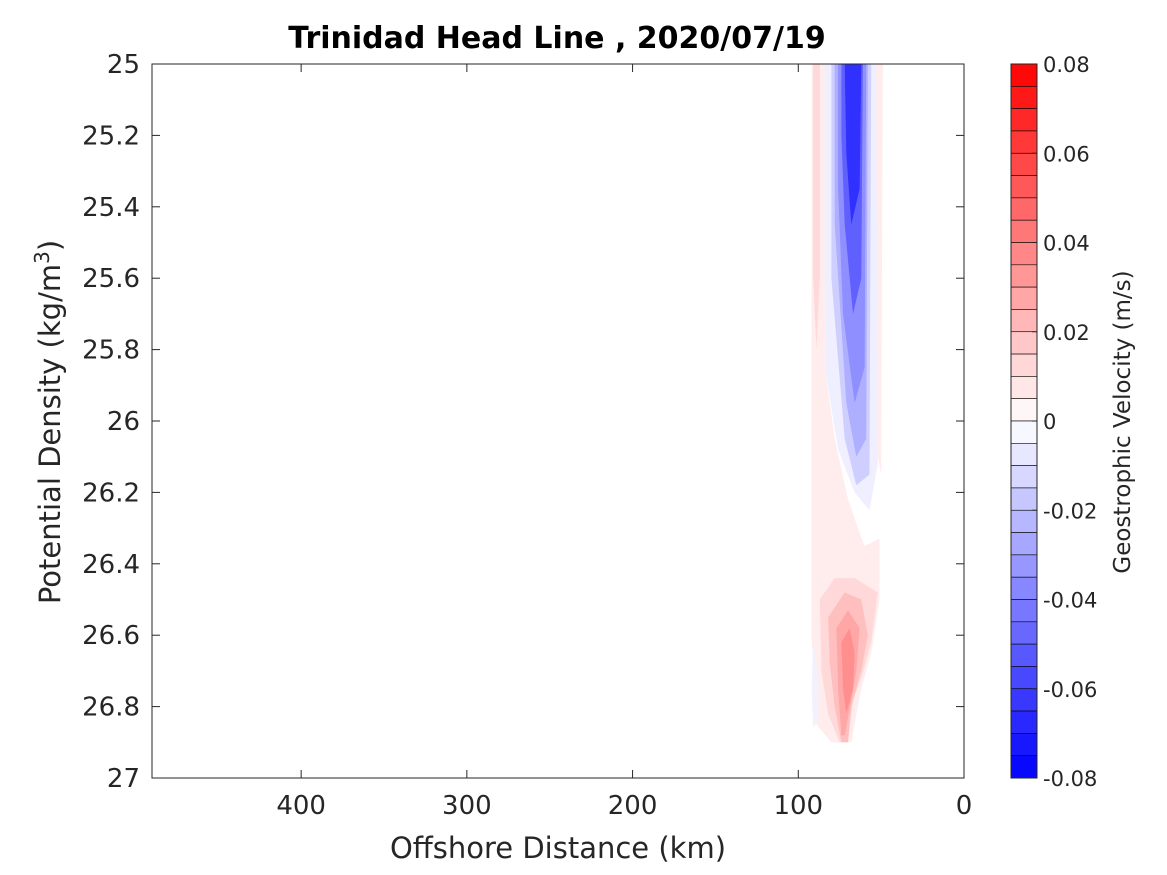  I want to click on x-tick-label: 100, so click(798, 806).